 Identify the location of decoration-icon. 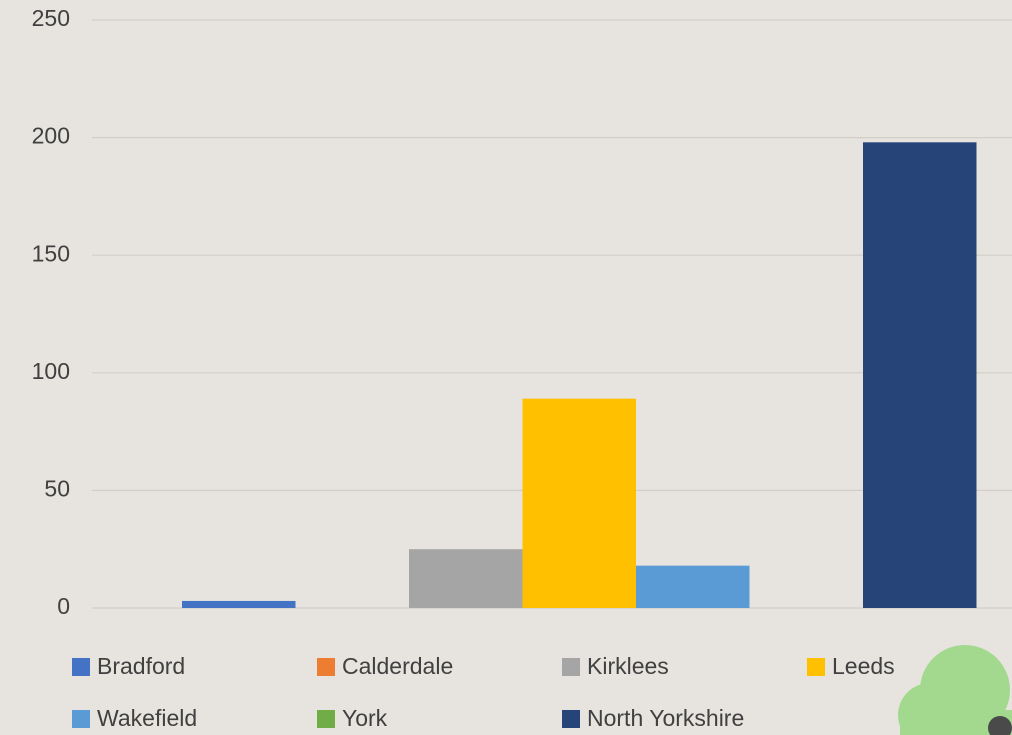
(955, 690).